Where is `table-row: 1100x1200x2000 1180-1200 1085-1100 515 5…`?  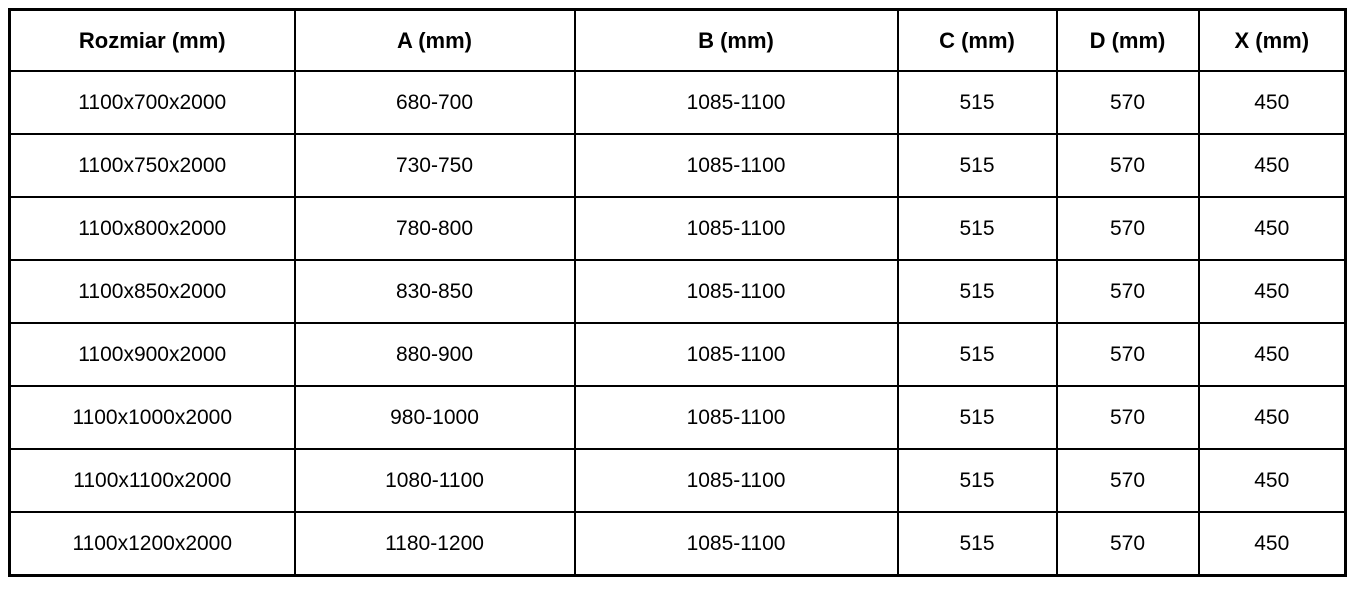 table-row: 1100x1200x2000 1180-1200 1085-1100 515 5… is located at coordinates (677, 544).